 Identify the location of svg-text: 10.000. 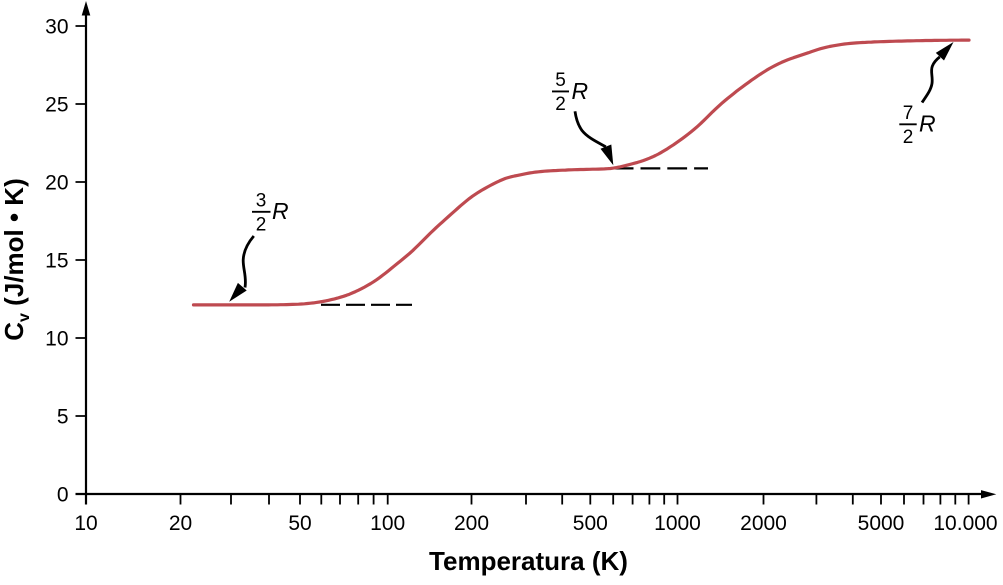
(965, 523).